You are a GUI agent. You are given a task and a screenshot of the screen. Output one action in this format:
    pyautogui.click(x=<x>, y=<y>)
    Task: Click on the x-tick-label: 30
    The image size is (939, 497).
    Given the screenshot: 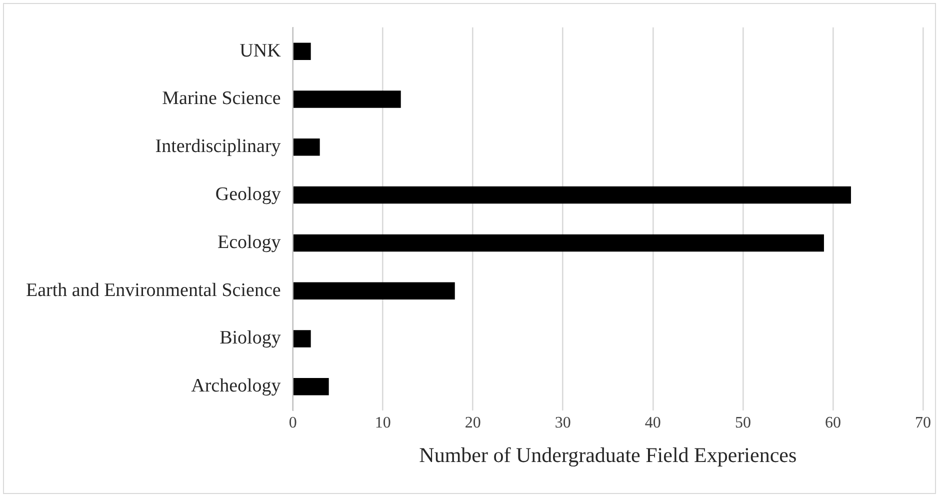 What is the action you would take?
    pyautogui.click(x=562, y=423)
    